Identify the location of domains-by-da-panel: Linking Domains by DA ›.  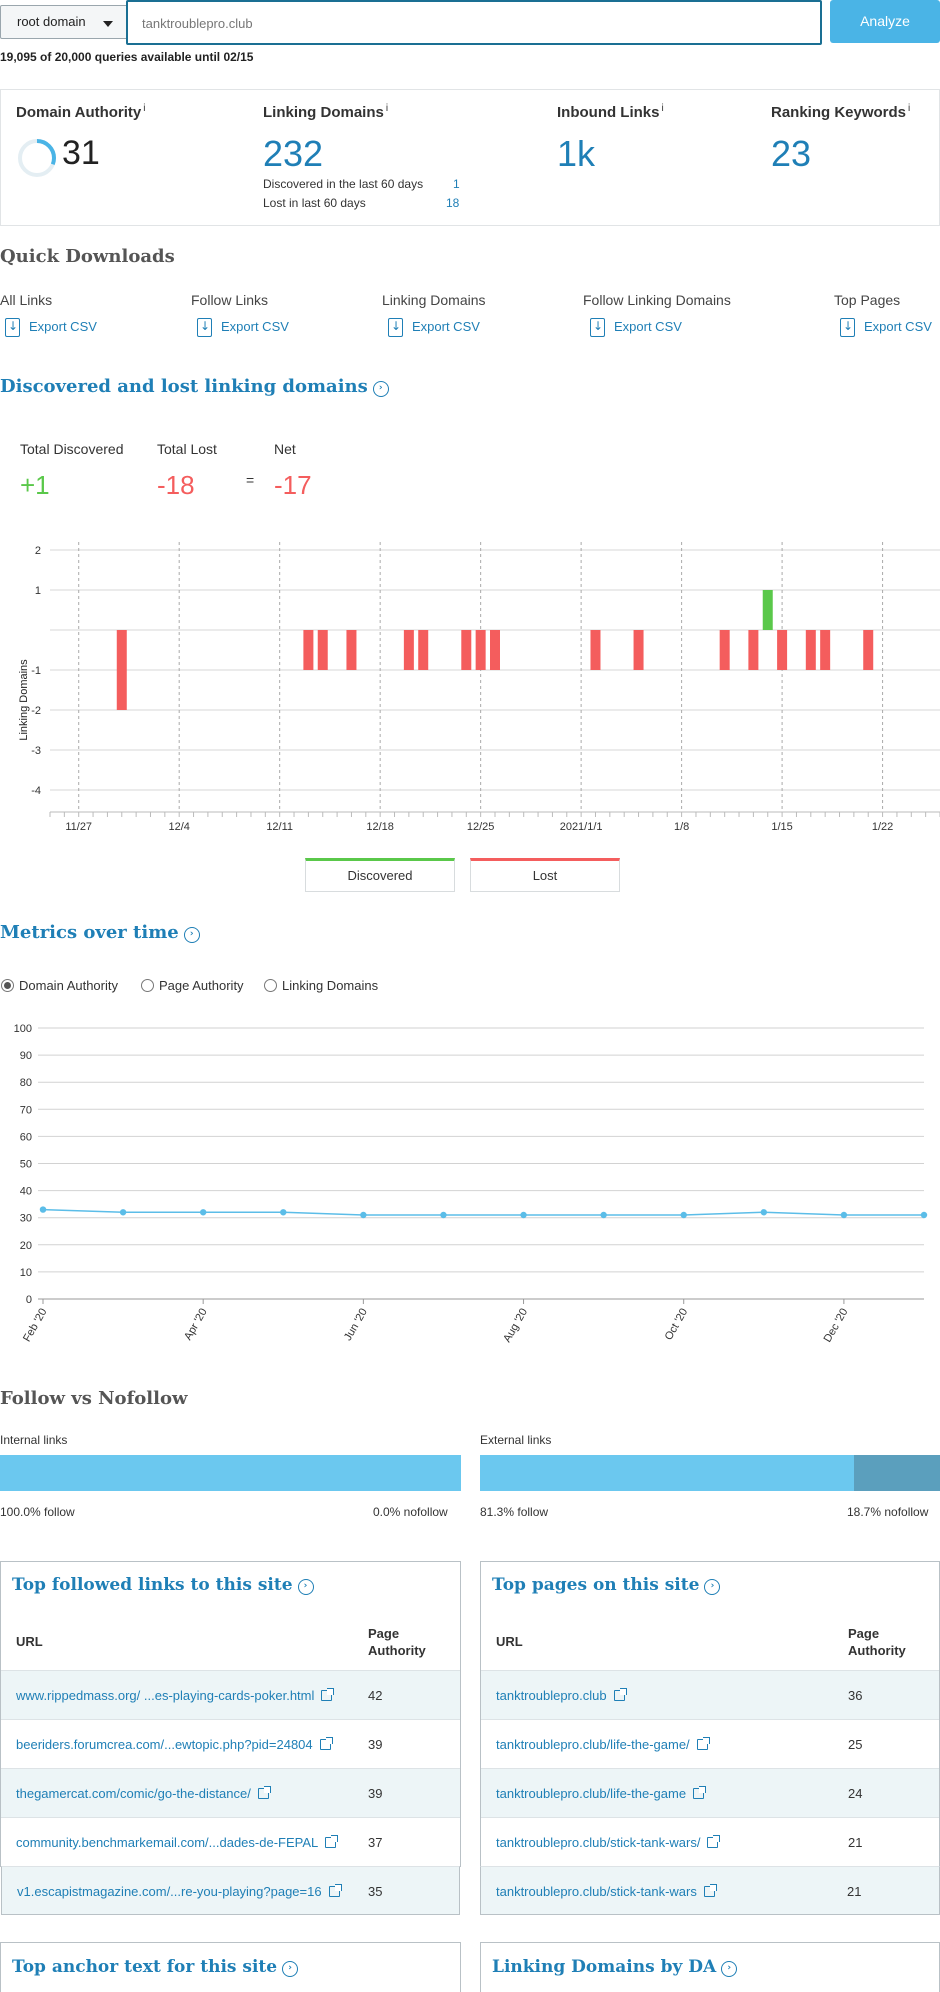
(710, 1967).